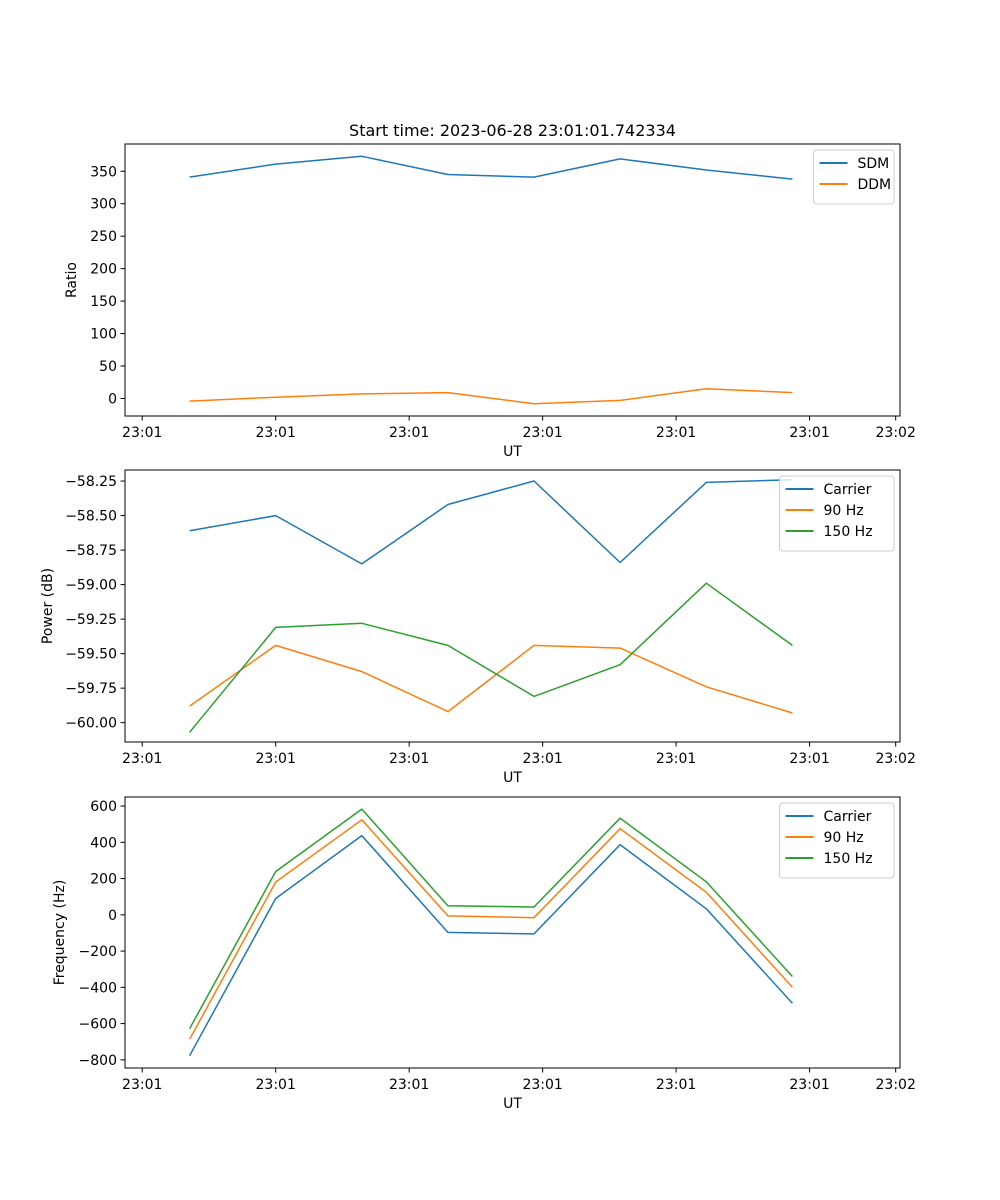 The image size is (1000, 1200). What do you see at coordinates (103, 205) in the screenshot?
I see `y-tick-label: 300` at bounding box center [103, 205].